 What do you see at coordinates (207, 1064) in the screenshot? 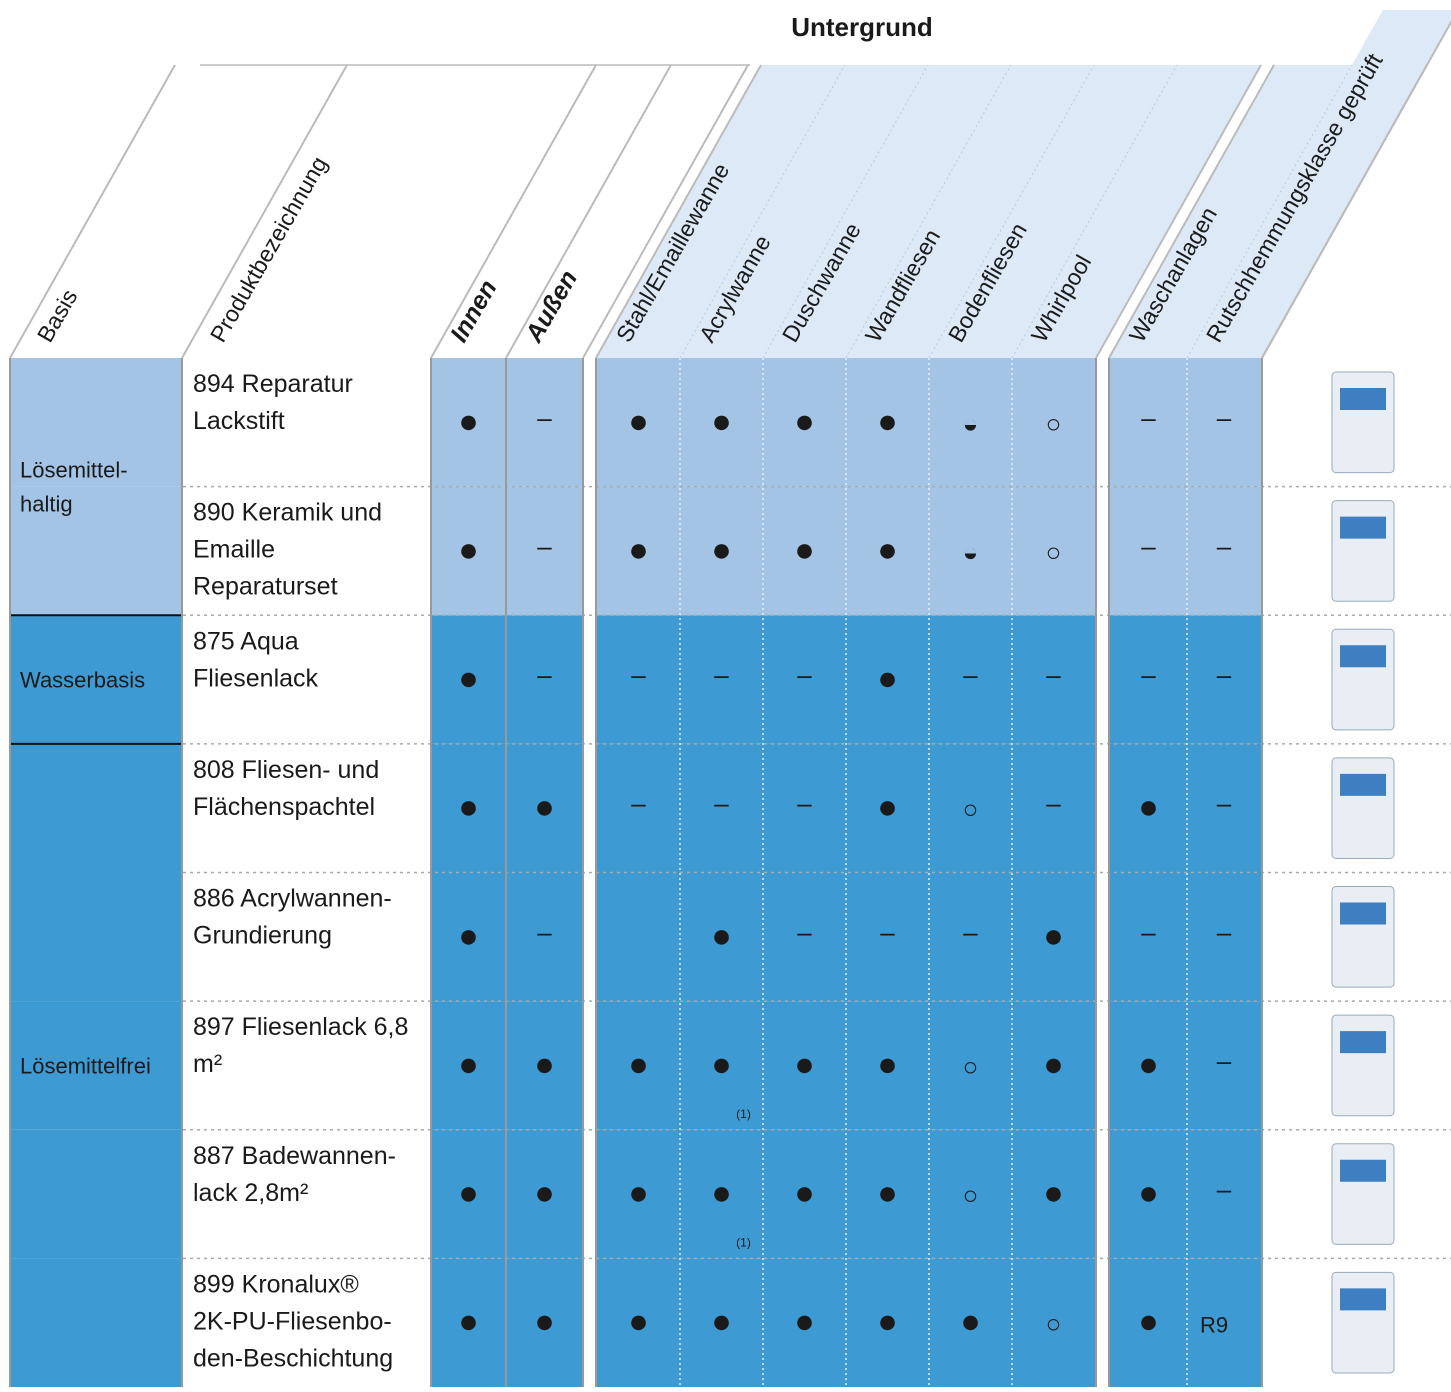
I see `product-name: m²` at bounding box center [207, 1064].